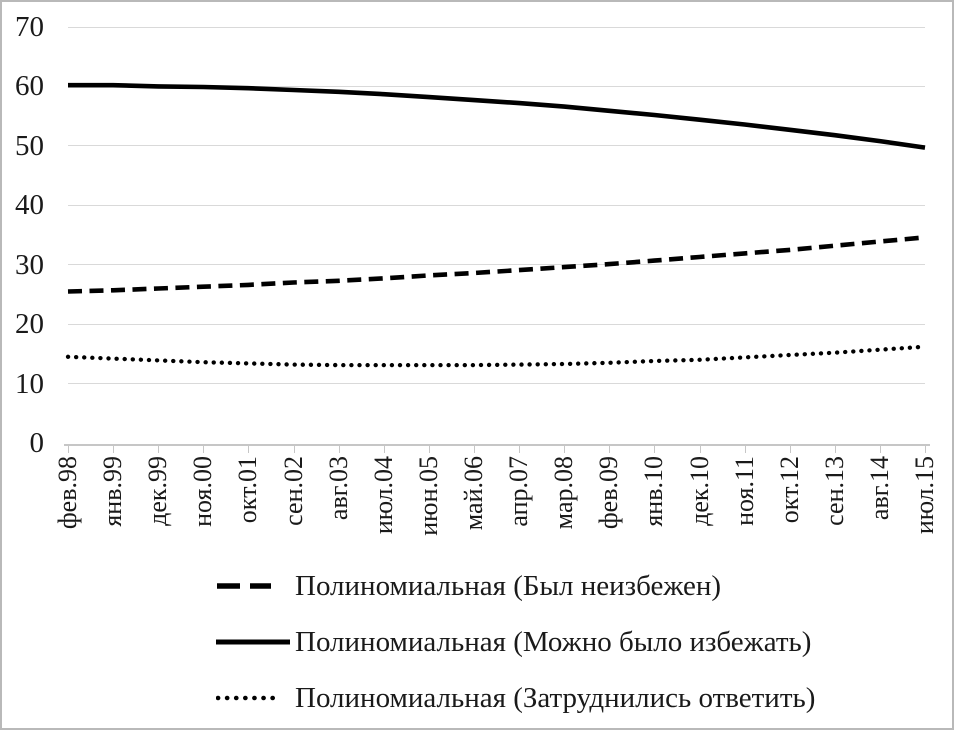 The height and width of the screenshot is (730, 954). Describe the element at coordinates (255, 586) in the screenshot. I see `dashed-line-icon` at that location.